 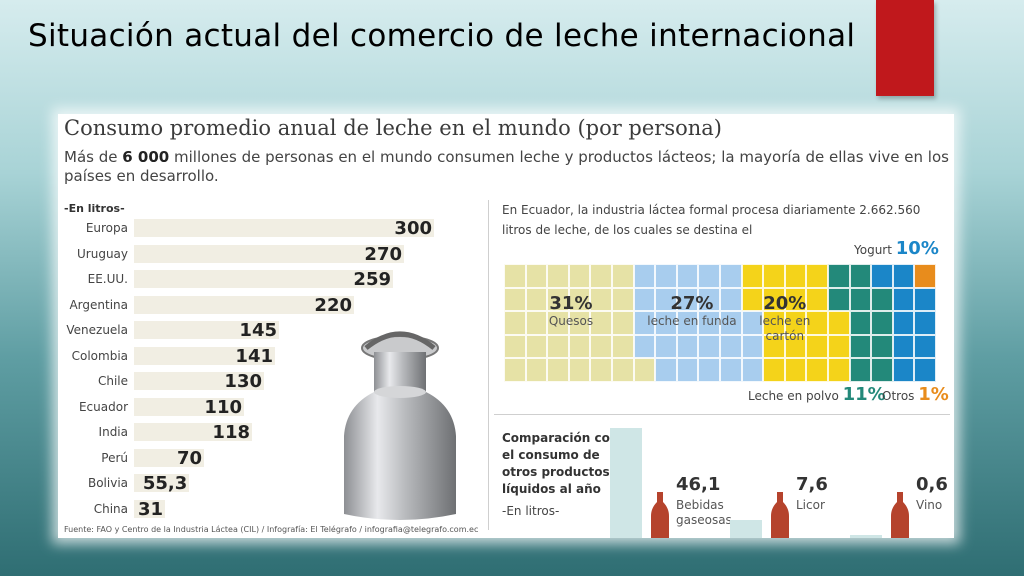 What do you see at coordinates (722, 414) in the screenshot?
I see `section-divider-horizontal` at bounding box center [722, 414].